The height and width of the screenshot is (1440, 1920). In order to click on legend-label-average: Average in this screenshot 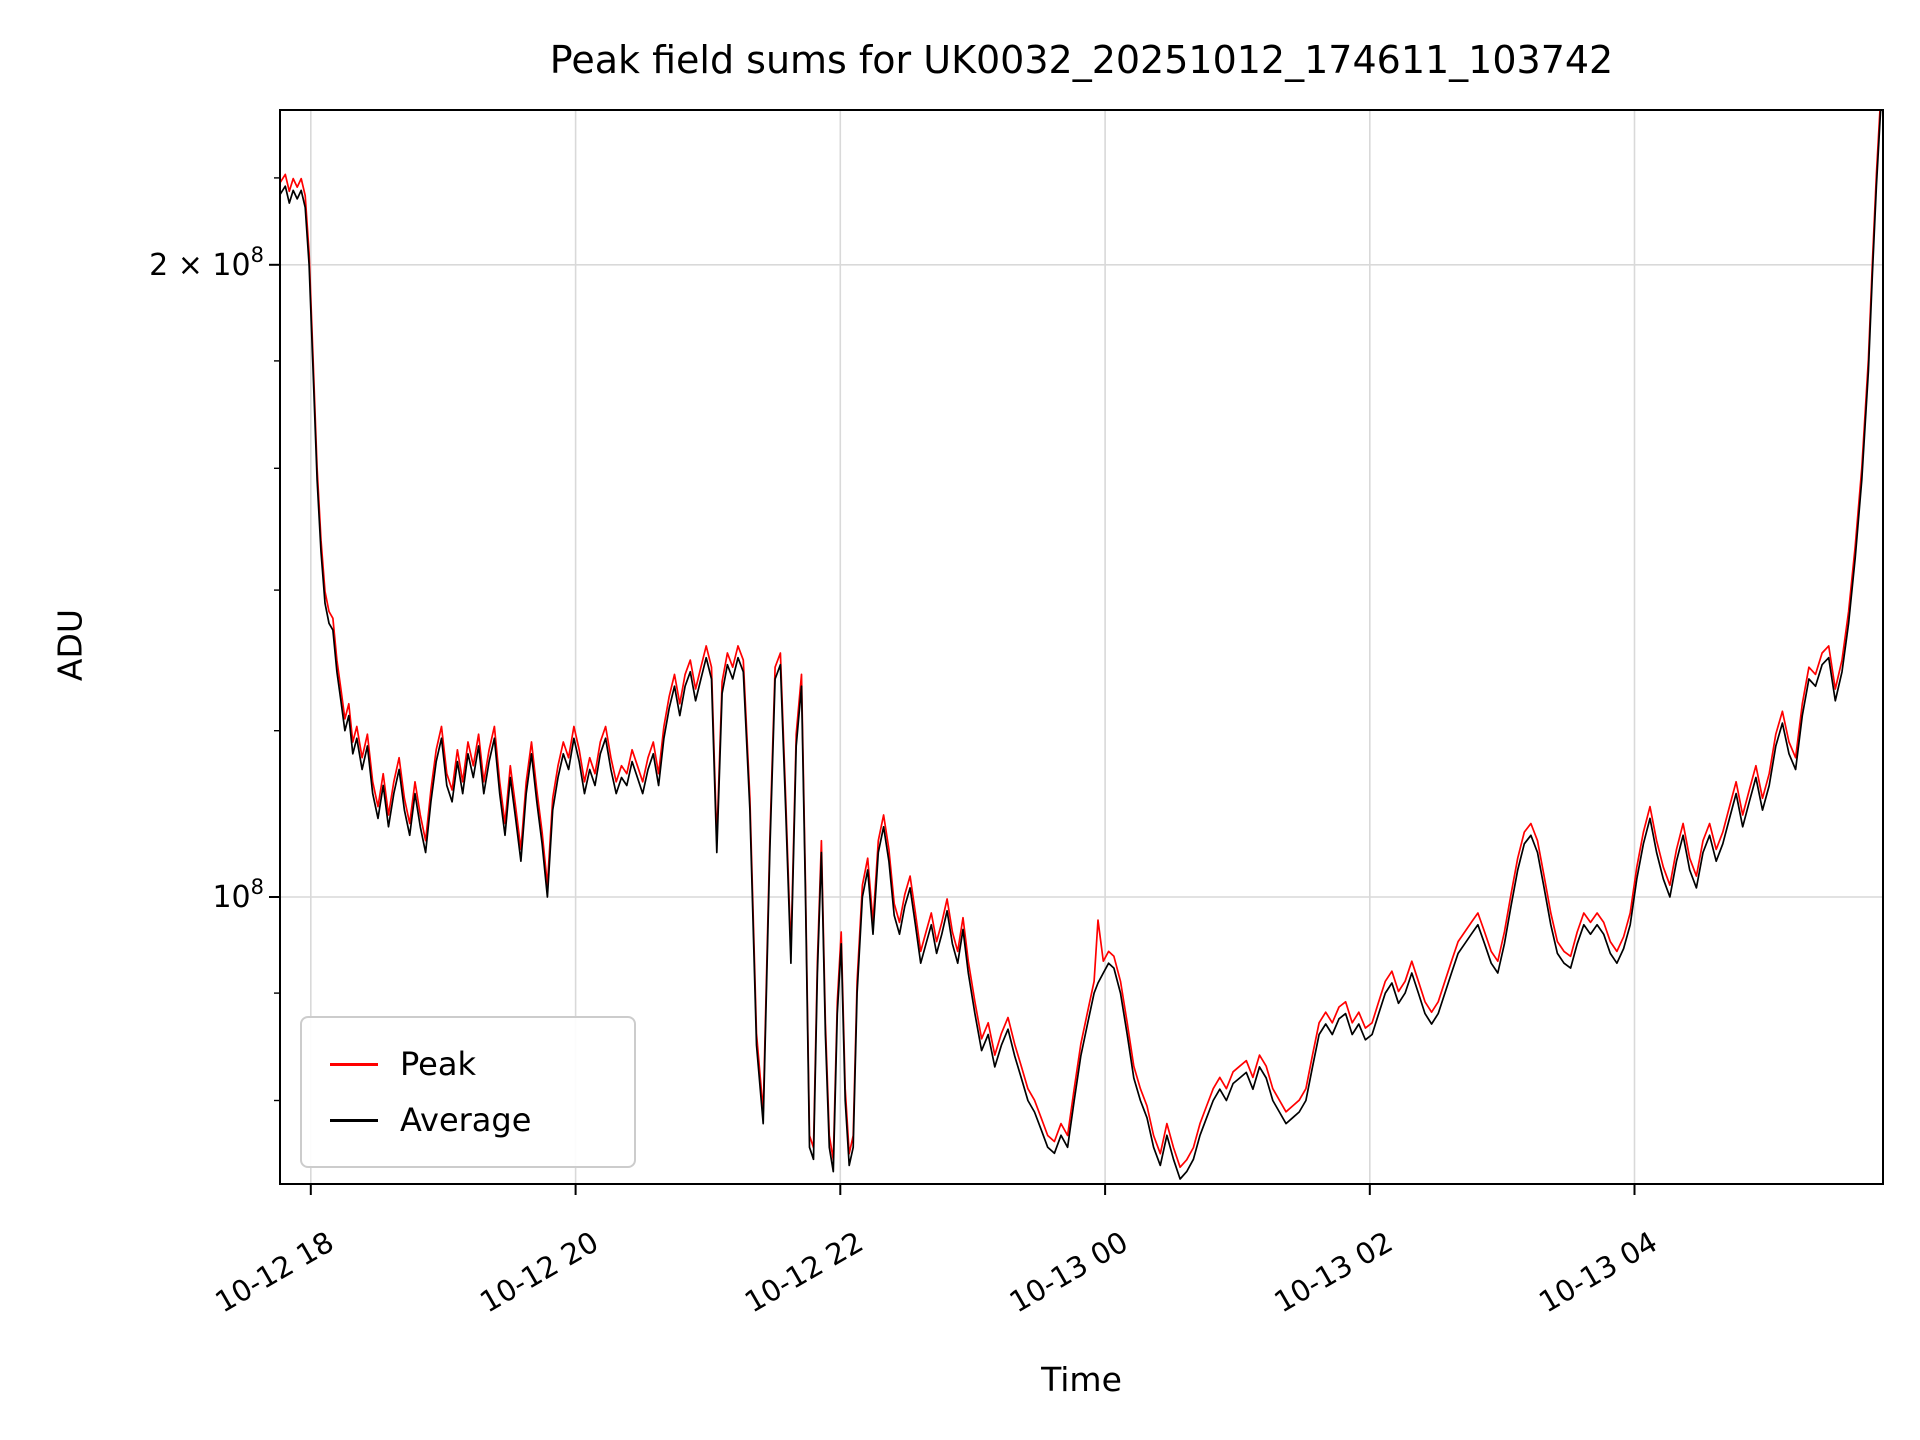, I will do `click(466, 1120)`.